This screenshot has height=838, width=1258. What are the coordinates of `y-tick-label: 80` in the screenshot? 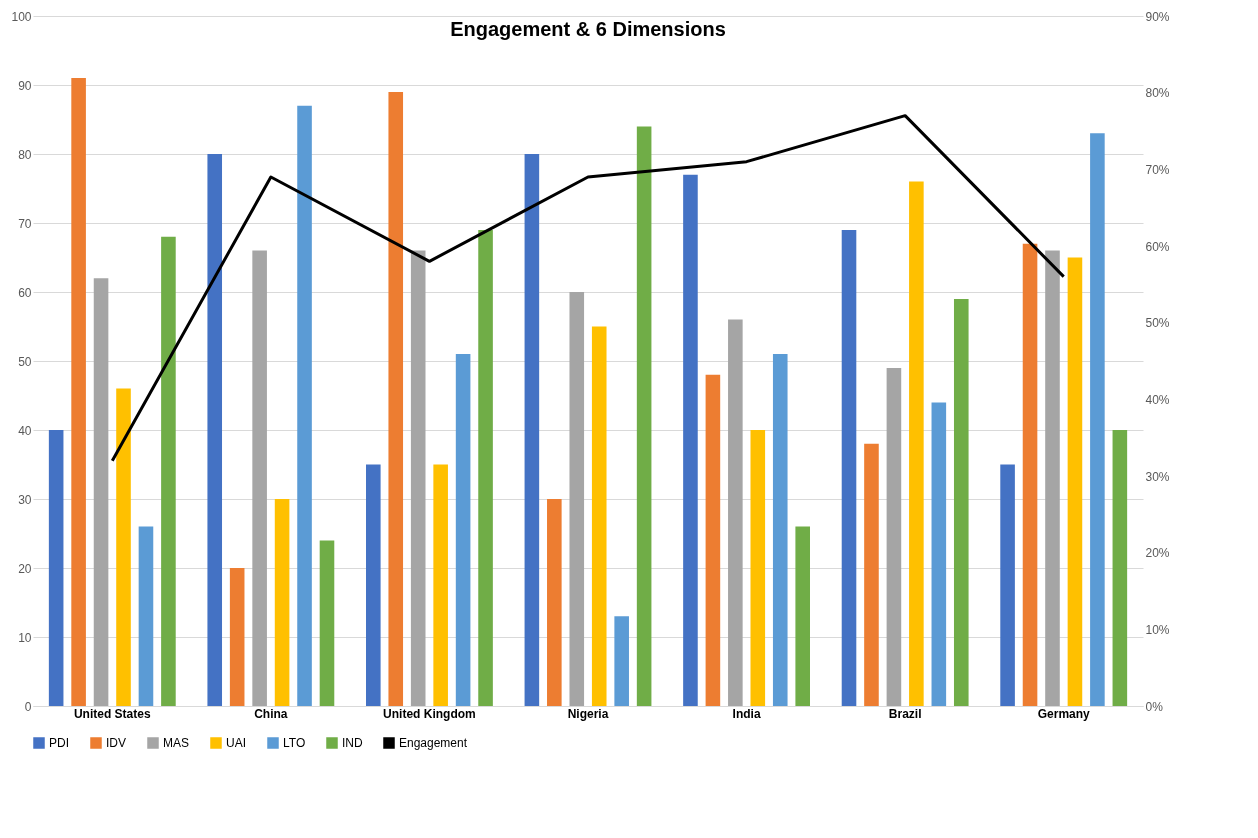 It's located at (25, 154).